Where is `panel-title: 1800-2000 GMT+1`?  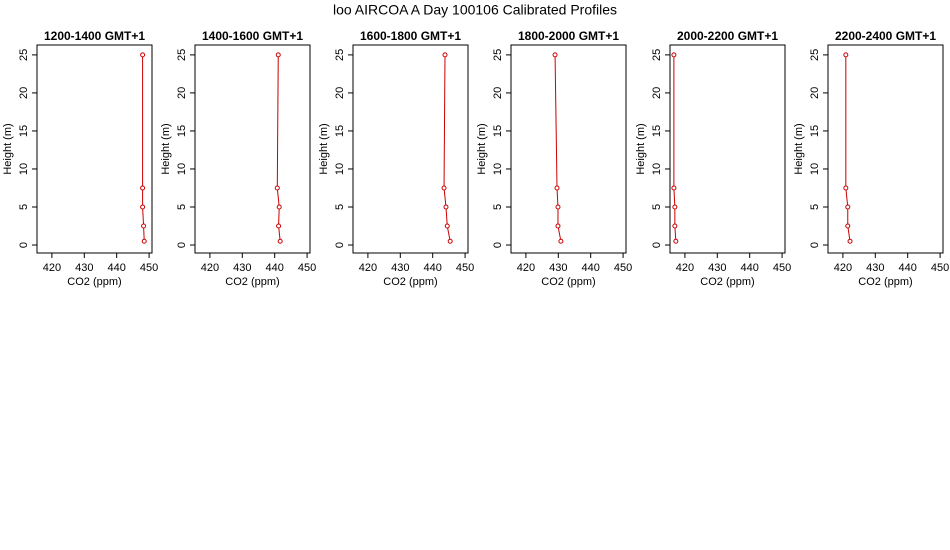
panel-title: 1800-2000 GMT+1 is located at coordinates (568, 36).